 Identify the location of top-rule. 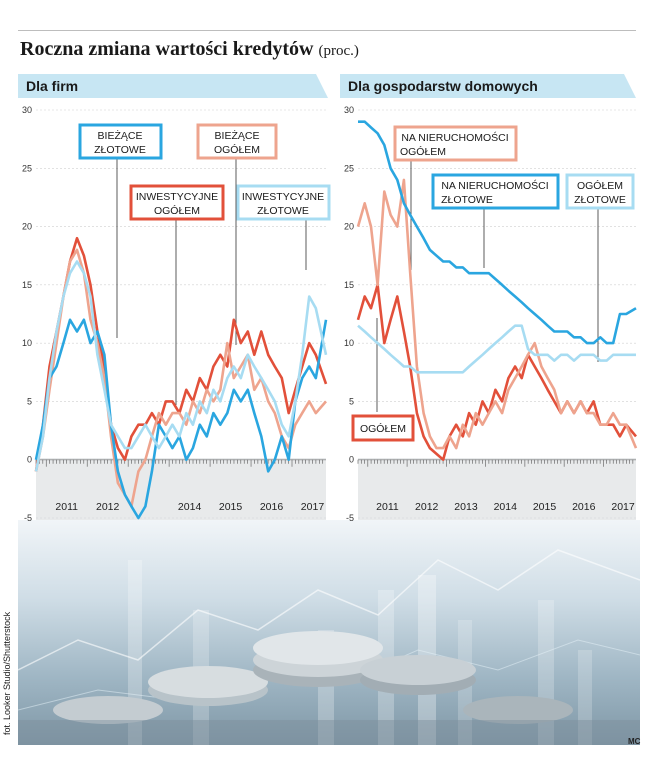
(327, 30).